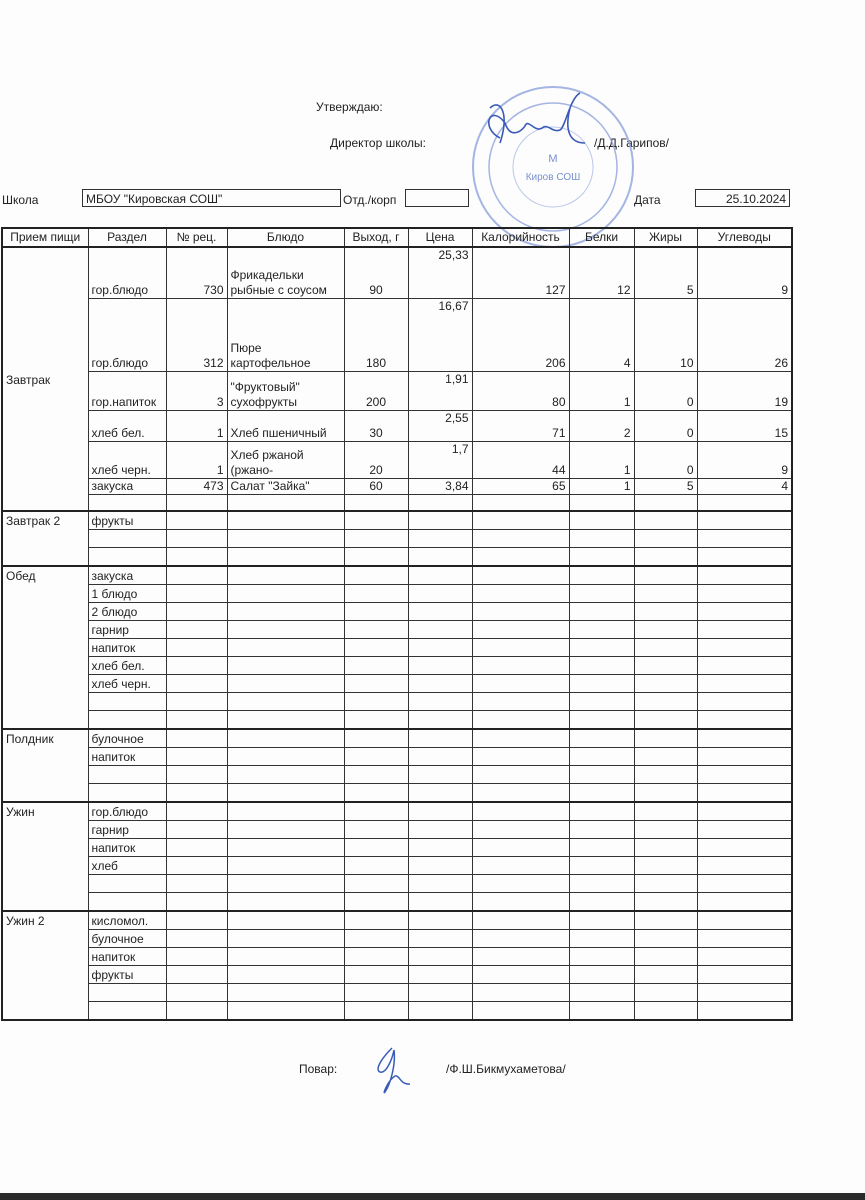 This screenshot has width=865, height=1200. What do you see at coordinates (376, 335) in the screenshot?
I see `cell-yield: 180` at bounding box center [376, 335].